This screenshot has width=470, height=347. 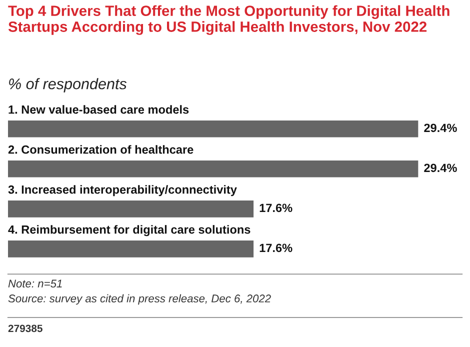 What do you see at coordinates (68, 85) in the screenshot?
I see `chart-subtitle: % of respondents` at bounding box center [68, 85].